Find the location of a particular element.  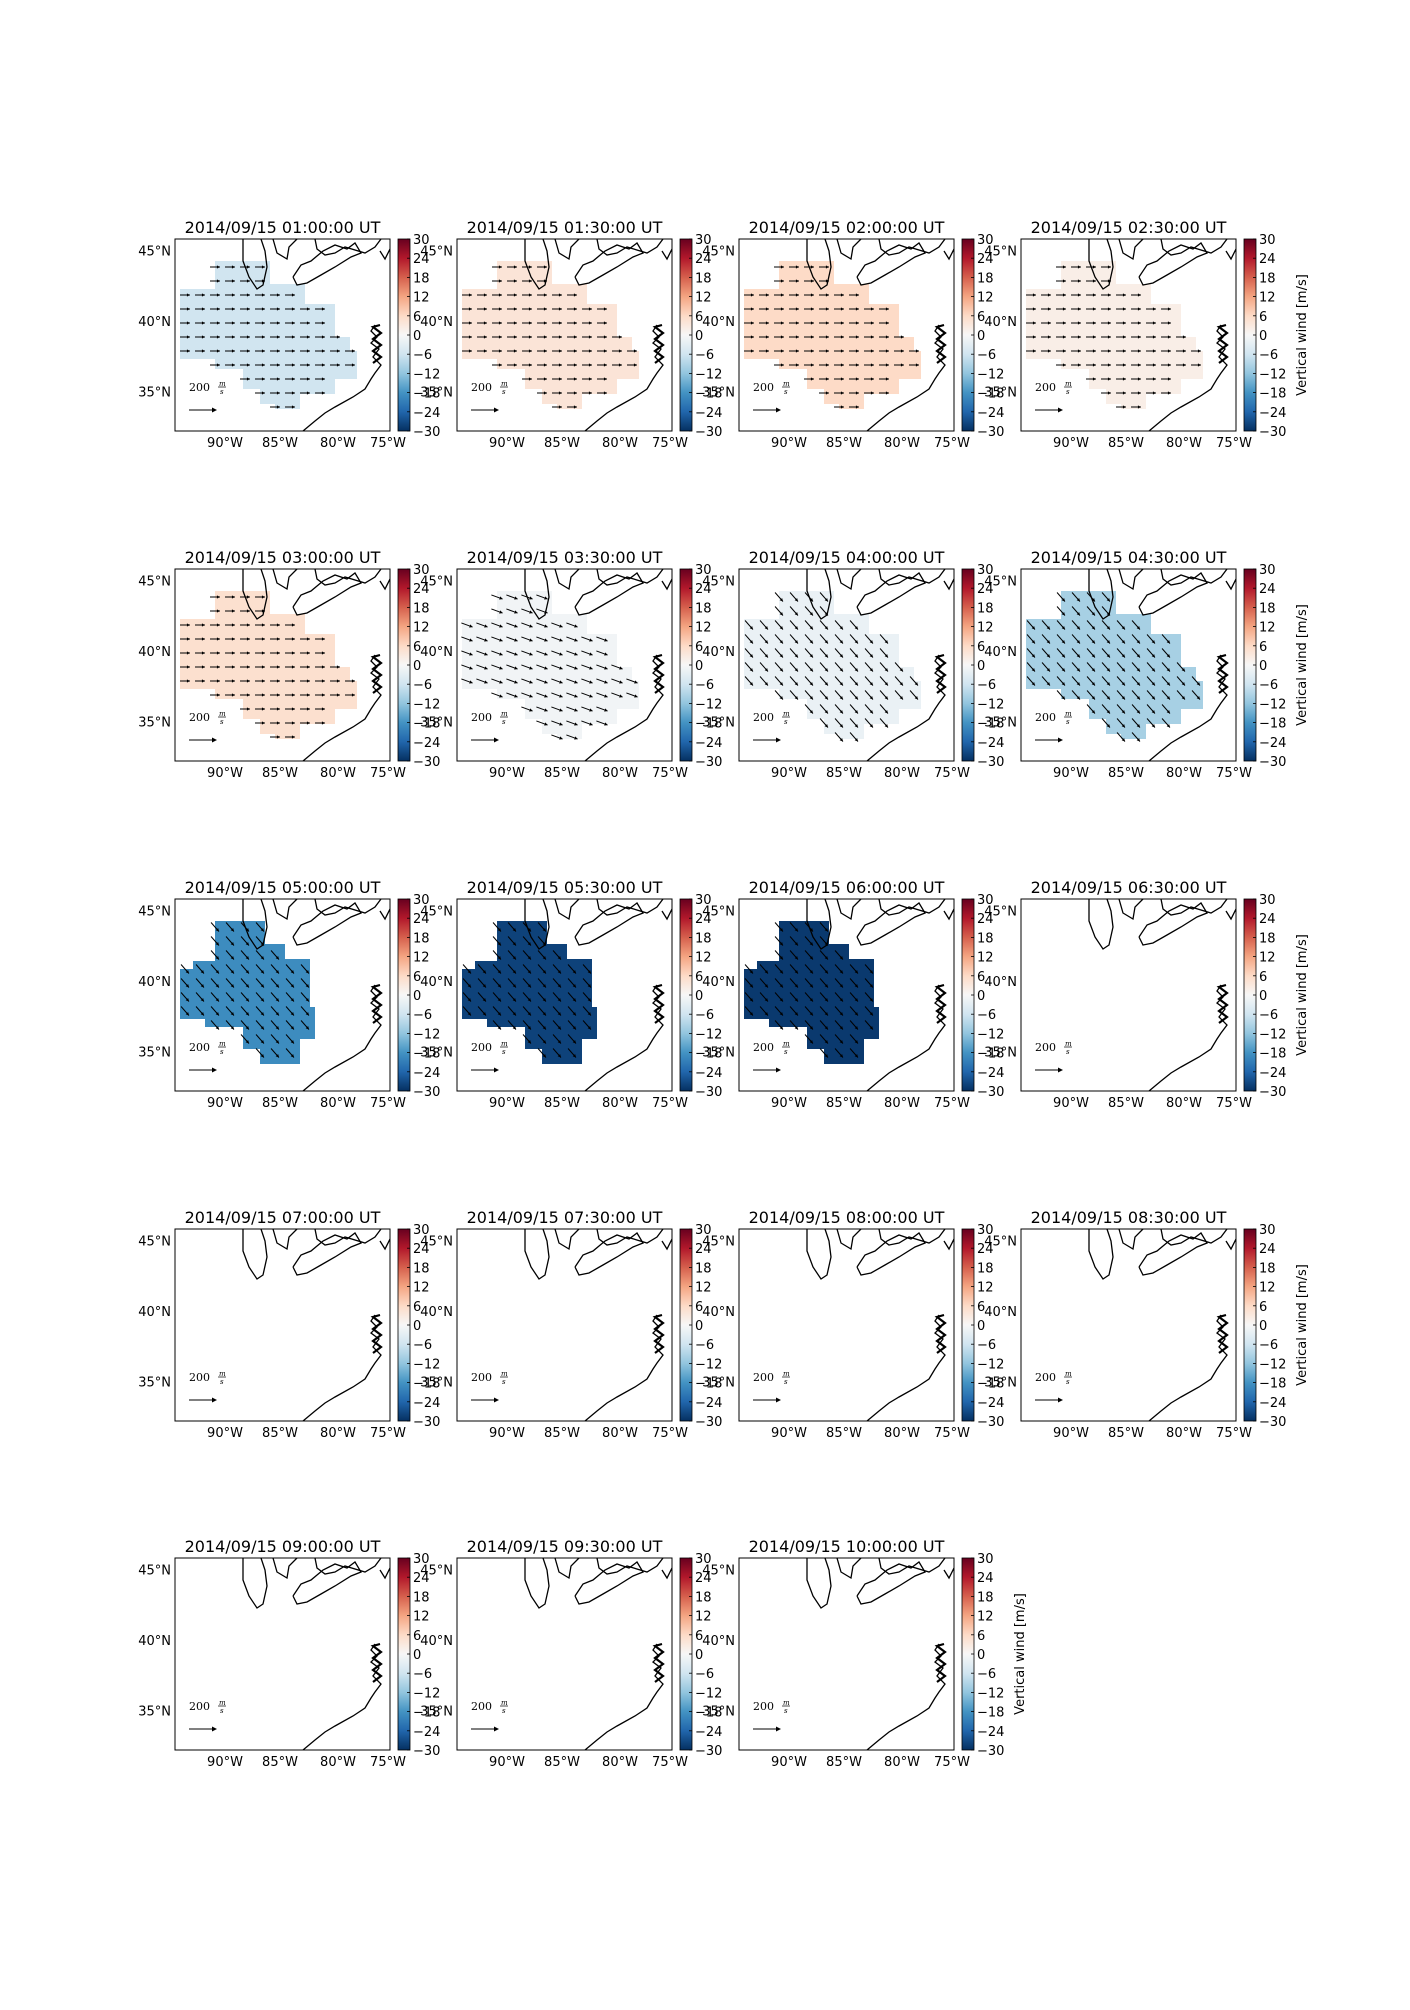

lon-tick-label: 75°W is located at coordinates (1234, 1433).